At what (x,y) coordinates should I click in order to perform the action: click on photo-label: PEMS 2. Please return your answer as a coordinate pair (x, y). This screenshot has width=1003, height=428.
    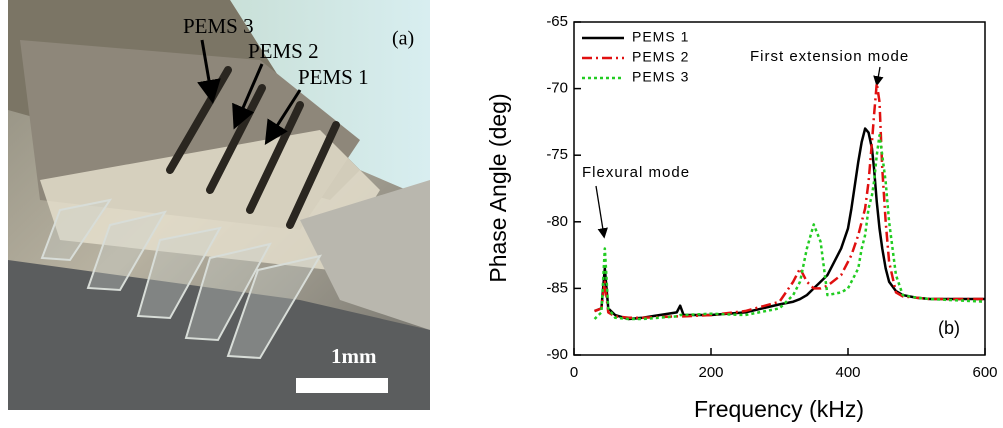
    Looking at the image, I should click on (283, 51).